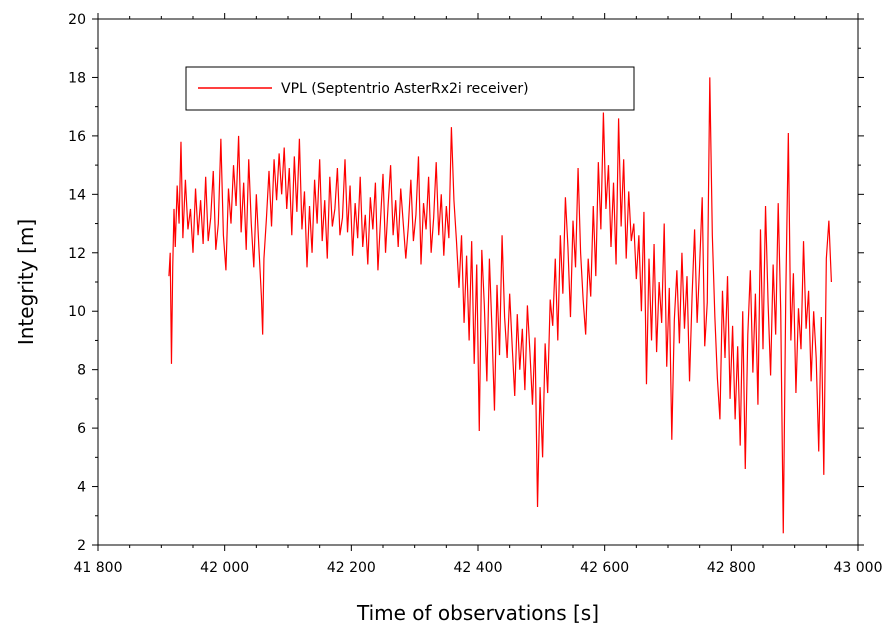 The width and height of the screenshot is (892, 633). Describe the element at coordinates (77, 254) in the screenshot. I see `y-tick-label: 12` at that location.